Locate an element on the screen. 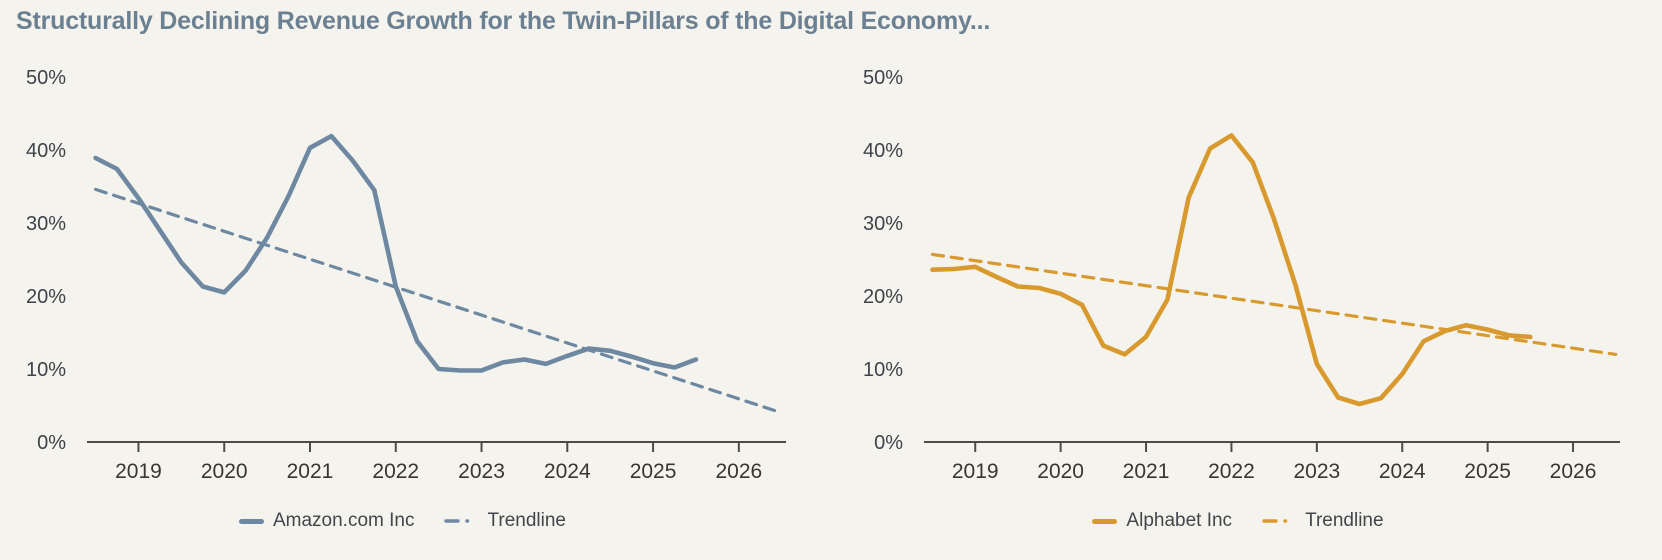  legend-amazon-chart: Amazon.com Inc Trendline is located at coordinates (402, 521).